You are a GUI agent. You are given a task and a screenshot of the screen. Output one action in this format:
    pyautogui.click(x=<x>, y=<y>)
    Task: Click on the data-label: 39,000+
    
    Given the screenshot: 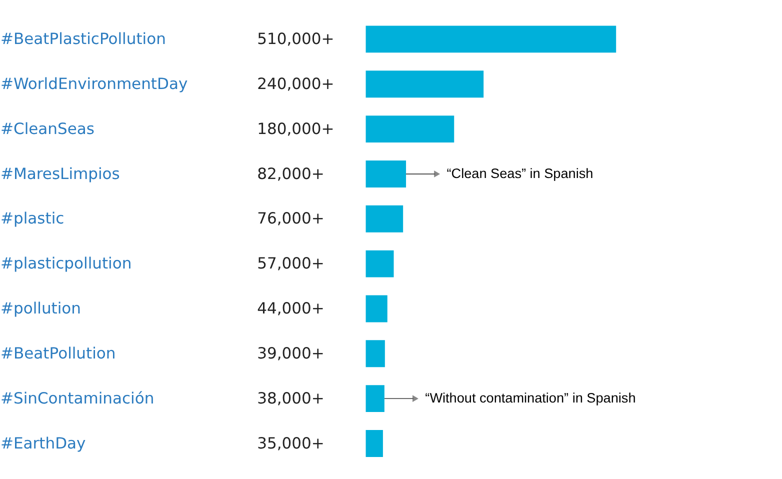 What is the action you would take?
    pyautogui.click(x=290, y=353)
    